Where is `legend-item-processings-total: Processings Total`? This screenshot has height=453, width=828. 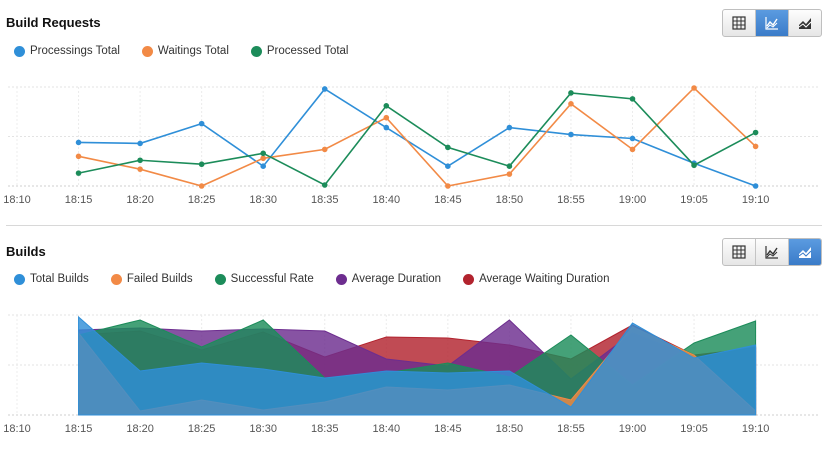
legend-item-processings-total: Processings Total is located at coordinates (67, 51).